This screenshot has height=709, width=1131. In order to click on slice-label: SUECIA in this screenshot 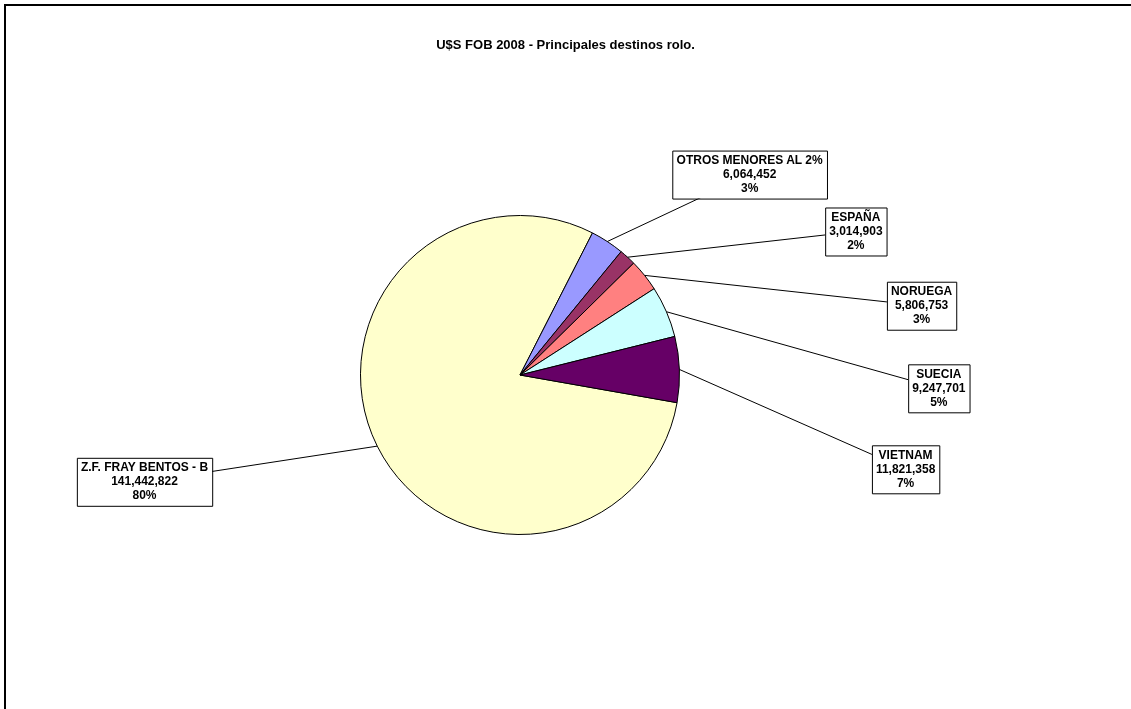, I will do `click(939, 373)`.